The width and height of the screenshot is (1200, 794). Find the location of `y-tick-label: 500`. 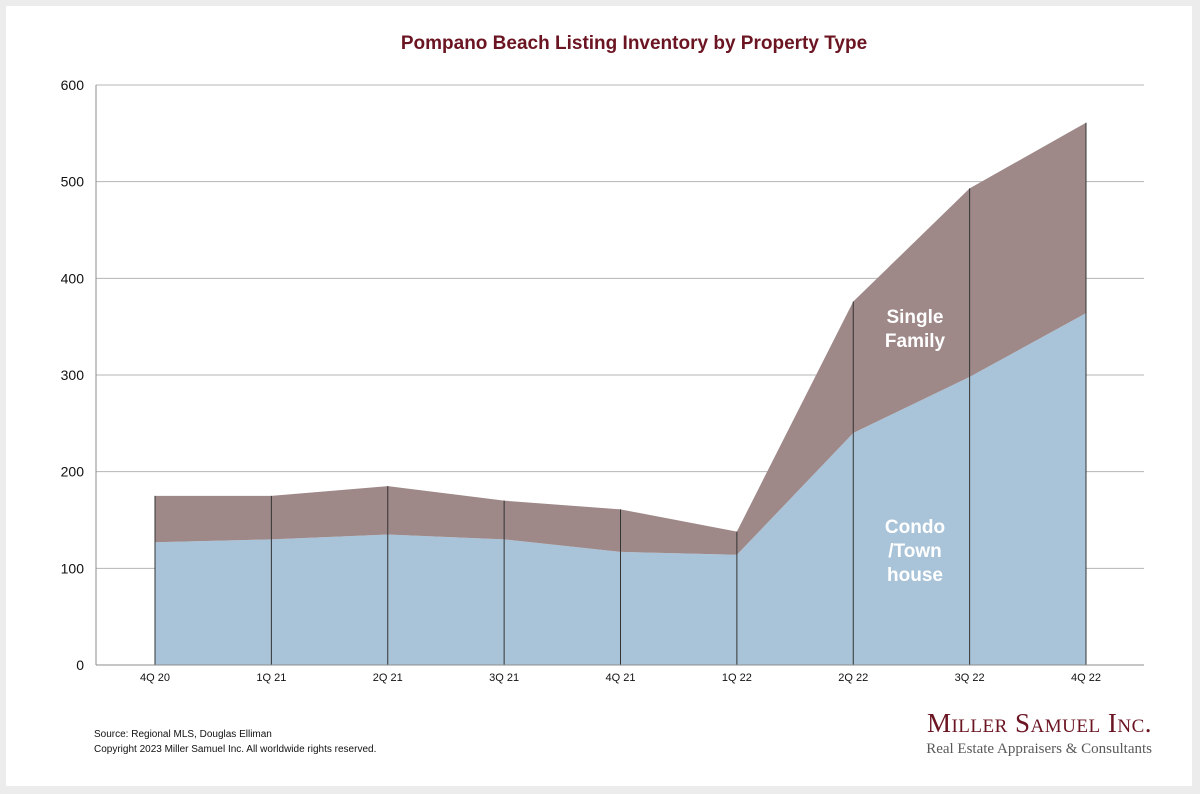

y-tick-label: 500 is located at coordinates (73, 182).